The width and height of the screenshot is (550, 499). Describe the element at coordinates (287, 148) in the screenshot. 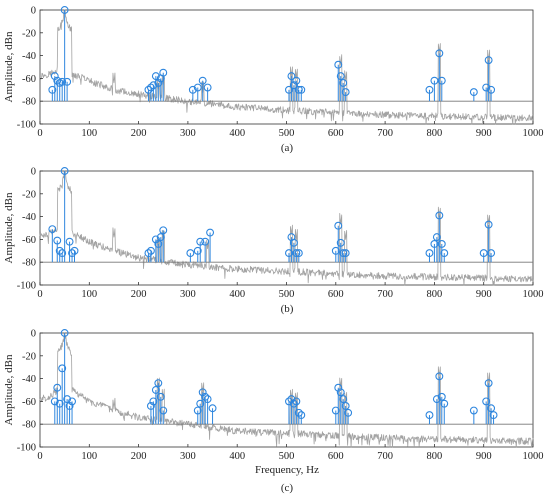

I see `panel-label-a: (a)` at that location.